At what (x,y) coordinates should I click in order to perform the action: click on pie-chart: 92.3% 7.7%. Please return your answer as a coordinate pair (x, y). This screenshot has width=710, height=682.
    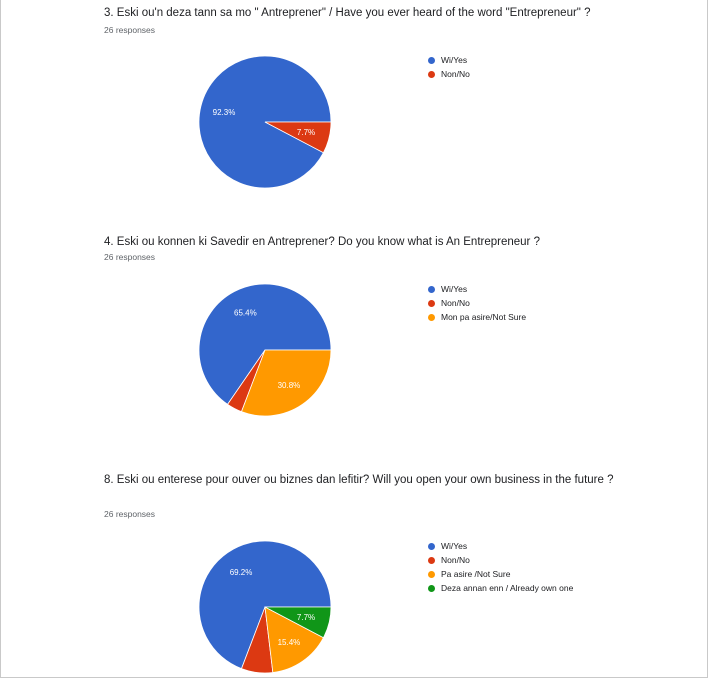
    Looking at the image, I should click on (265, 122).